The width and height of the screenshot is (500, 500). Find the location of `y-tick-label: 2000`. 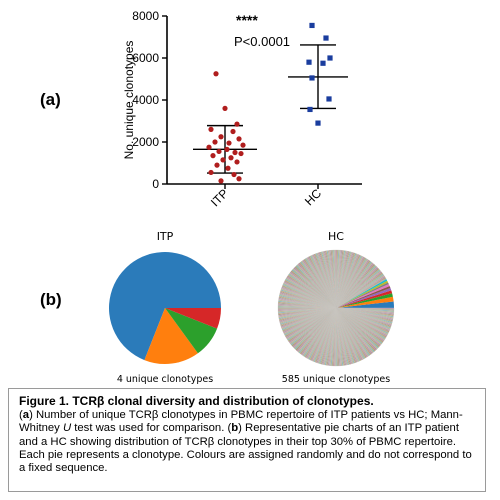

y-tick-label: 2000 is located at coordinates (145, 142).